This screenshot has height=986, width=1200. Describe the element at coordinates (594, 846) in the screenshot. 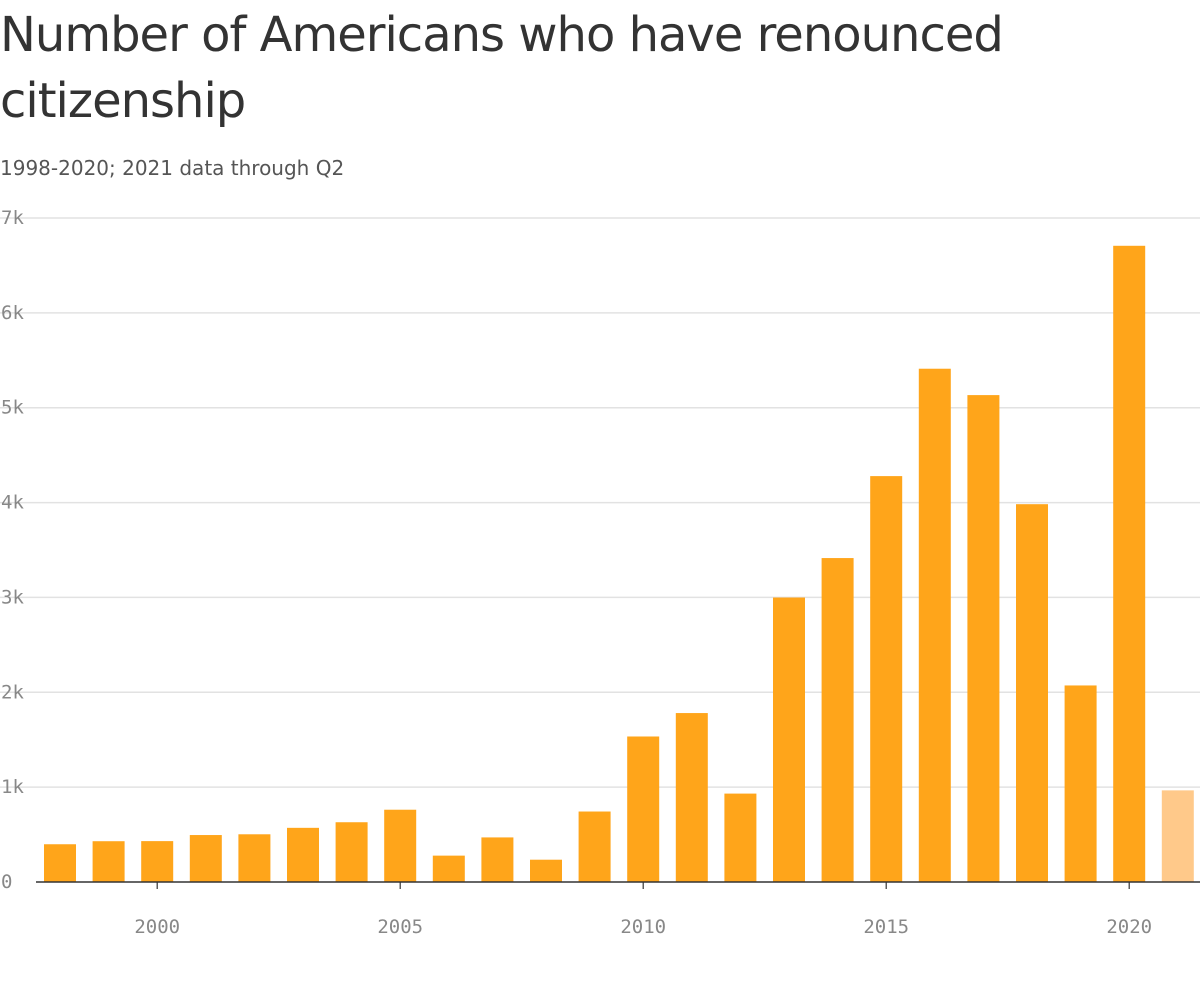

I see `bar-2009` at that location.